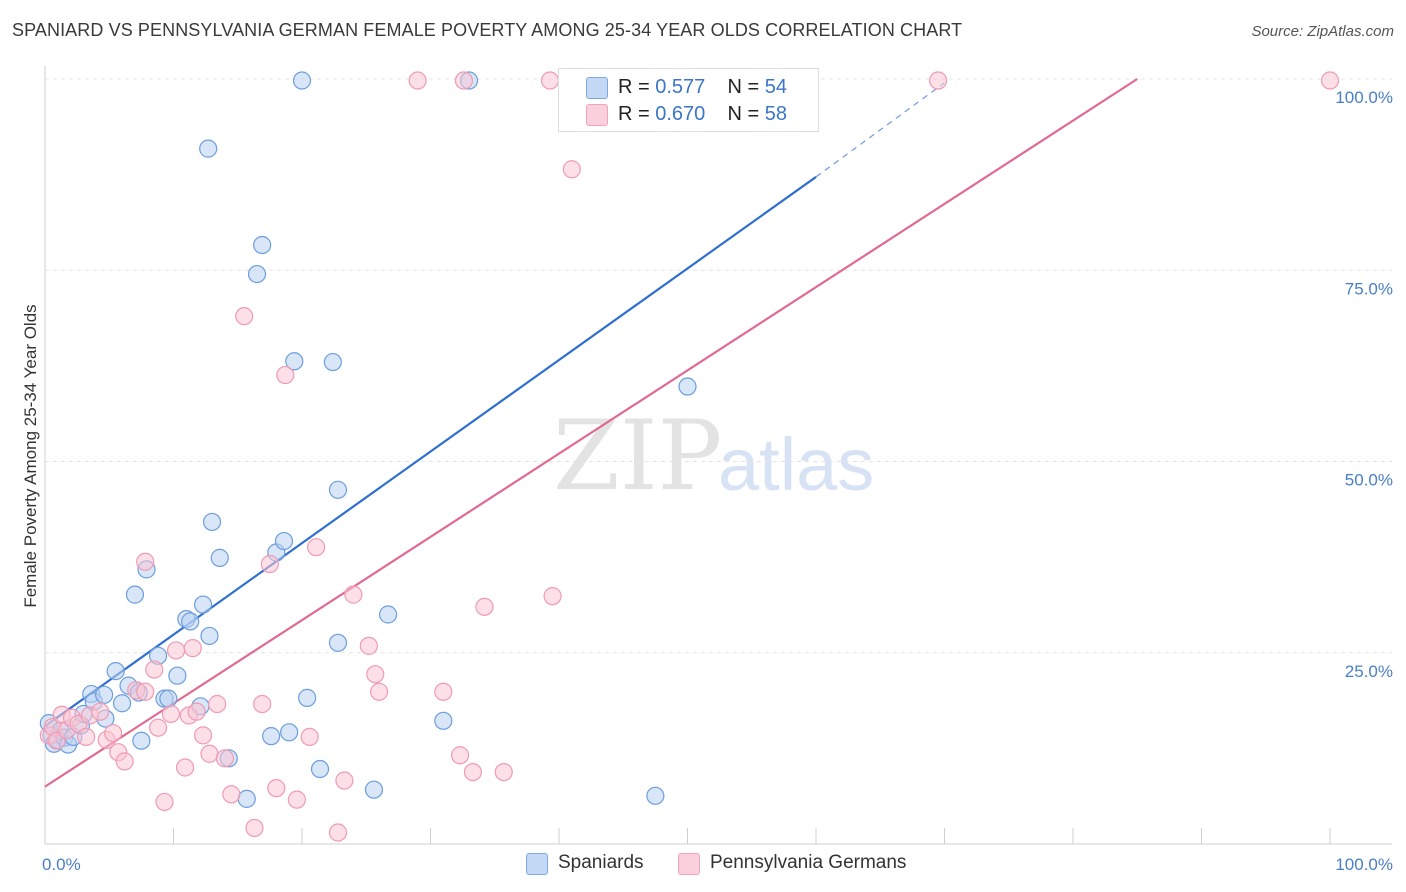  I want to click on y-tick-label: 75.0%, so click(1369, 288).